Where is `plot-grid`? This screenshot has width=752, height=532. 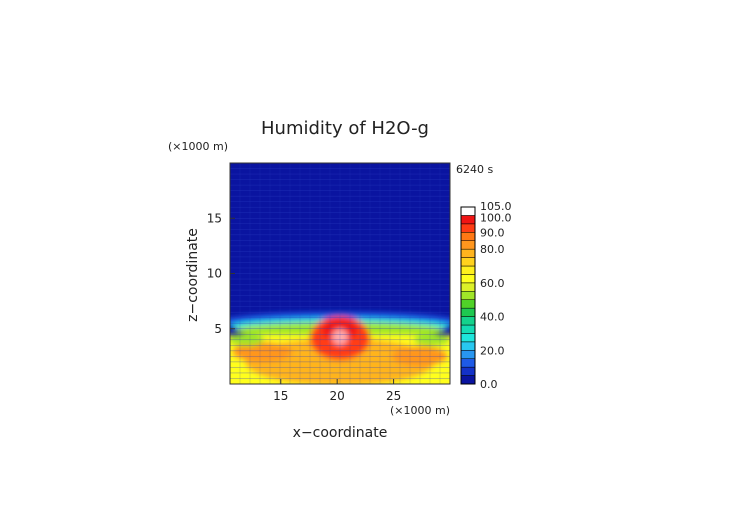
plot-grid is located at coordinates (340, 273).